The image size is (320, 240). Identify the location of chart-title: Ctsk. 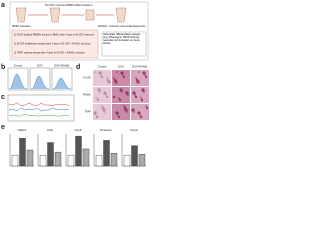
(50, 130).